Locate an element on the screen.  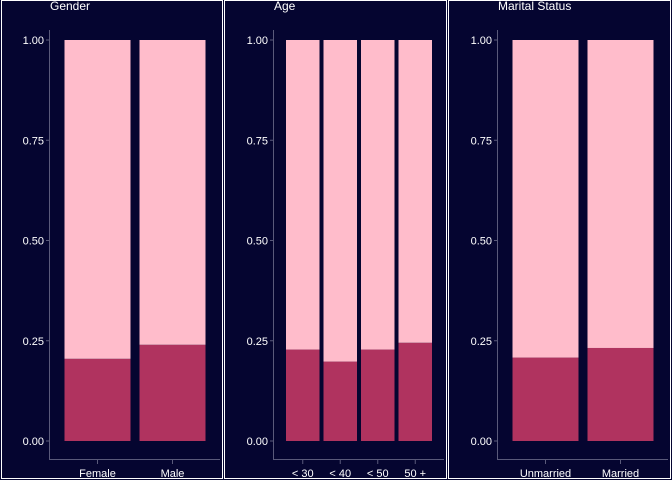
x-tick-label: 50 + is located at coordinates (415, 474).